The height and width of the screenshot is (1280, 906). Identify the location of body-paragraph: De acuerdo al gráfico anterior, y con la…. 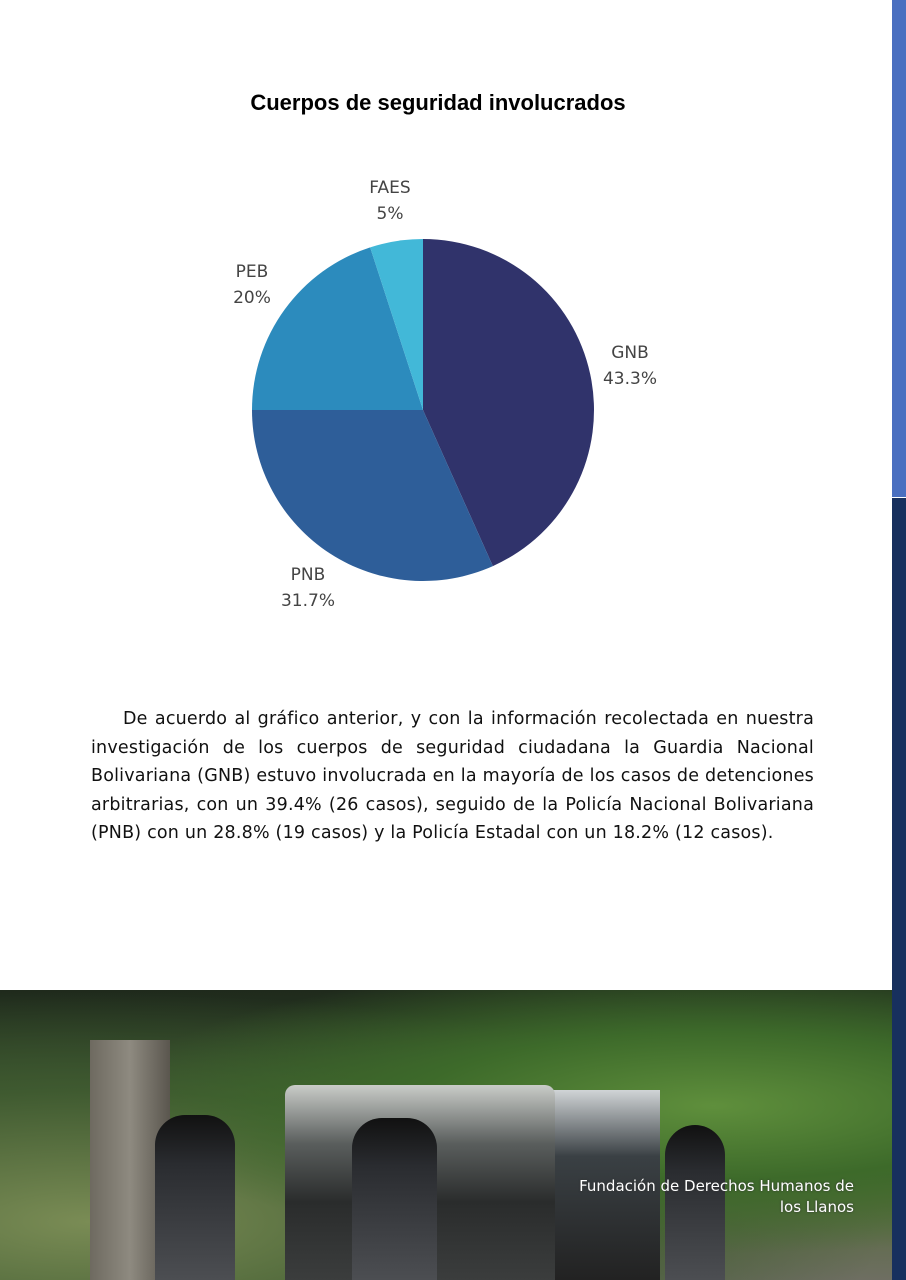
(452, 776).